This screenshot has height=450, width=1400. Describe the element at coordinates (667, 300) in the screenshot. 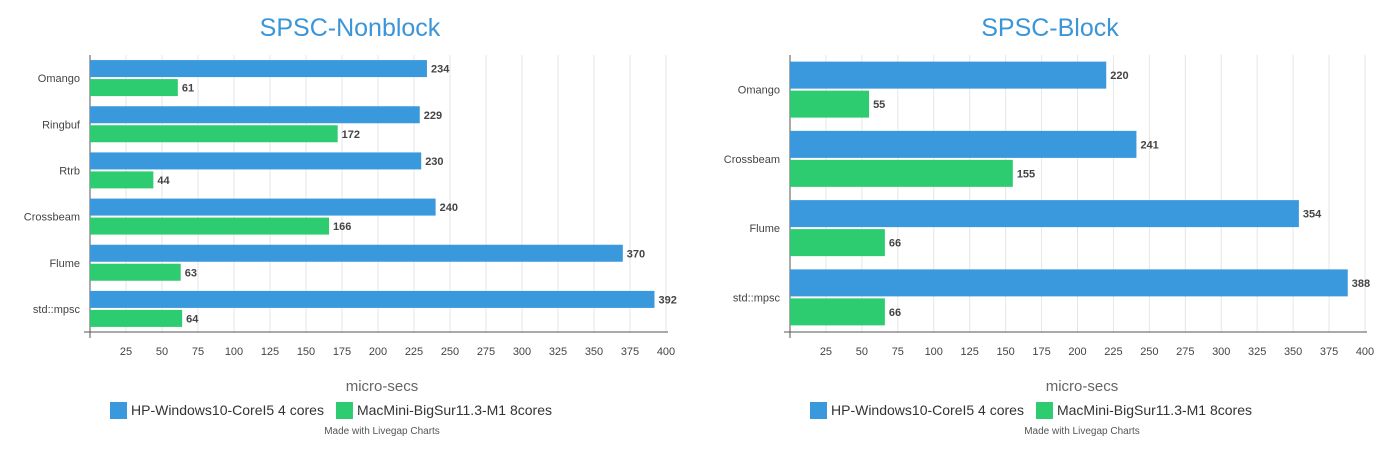

I see `data-label: 392` at that location.